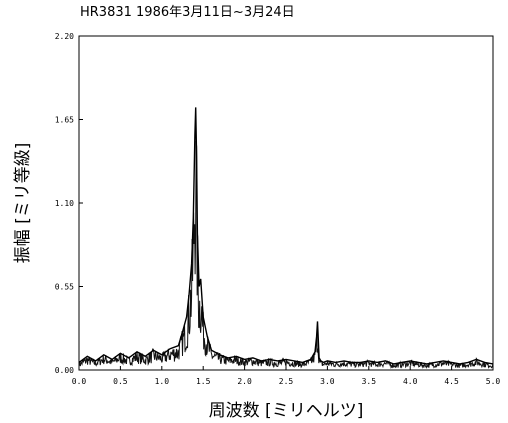 Image resolution: width=508 pixels, height=423 pixels. Describe the element at coordinates (203, 381) in the screenshot. I see `x-tick-label: 1.5` at that location.